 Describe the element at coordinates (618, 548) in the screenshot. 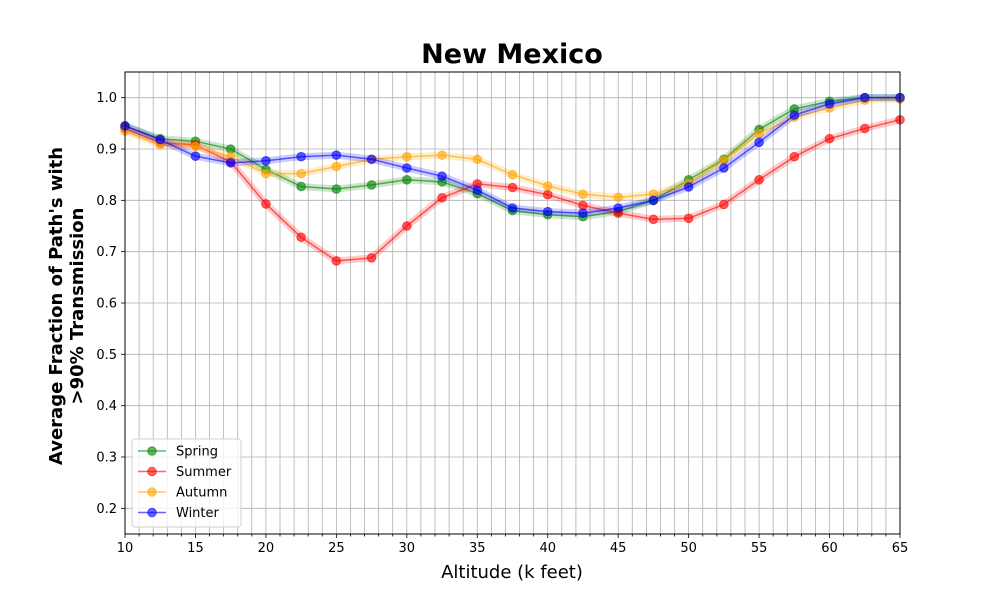

I see `x-tick-label: 45` at that location.